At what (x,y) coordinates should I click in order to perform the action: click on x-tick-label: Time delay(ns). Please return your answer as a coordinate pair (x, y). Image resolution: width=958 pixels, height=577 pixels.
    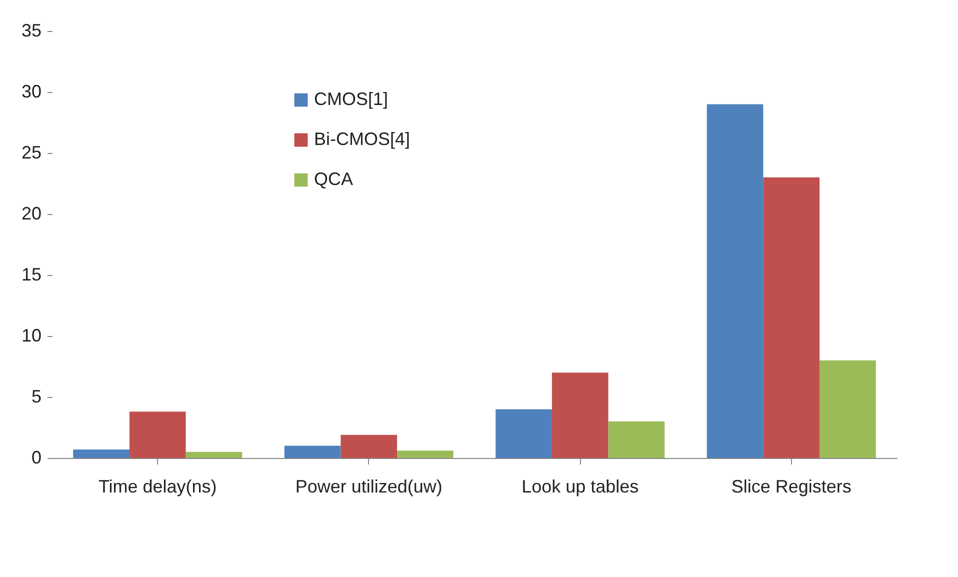
    Looking at the image, I should click on (157, 486).